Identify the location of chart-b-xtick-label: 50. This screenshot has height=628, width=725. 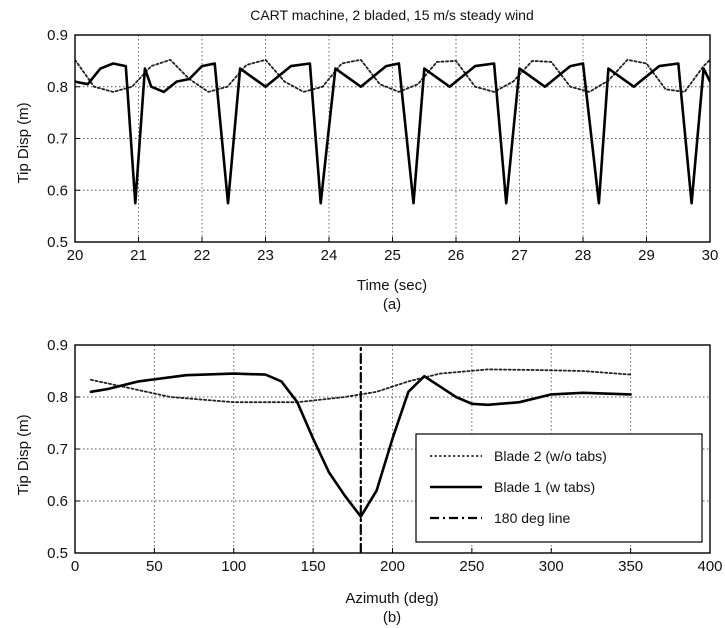
(154, 566).